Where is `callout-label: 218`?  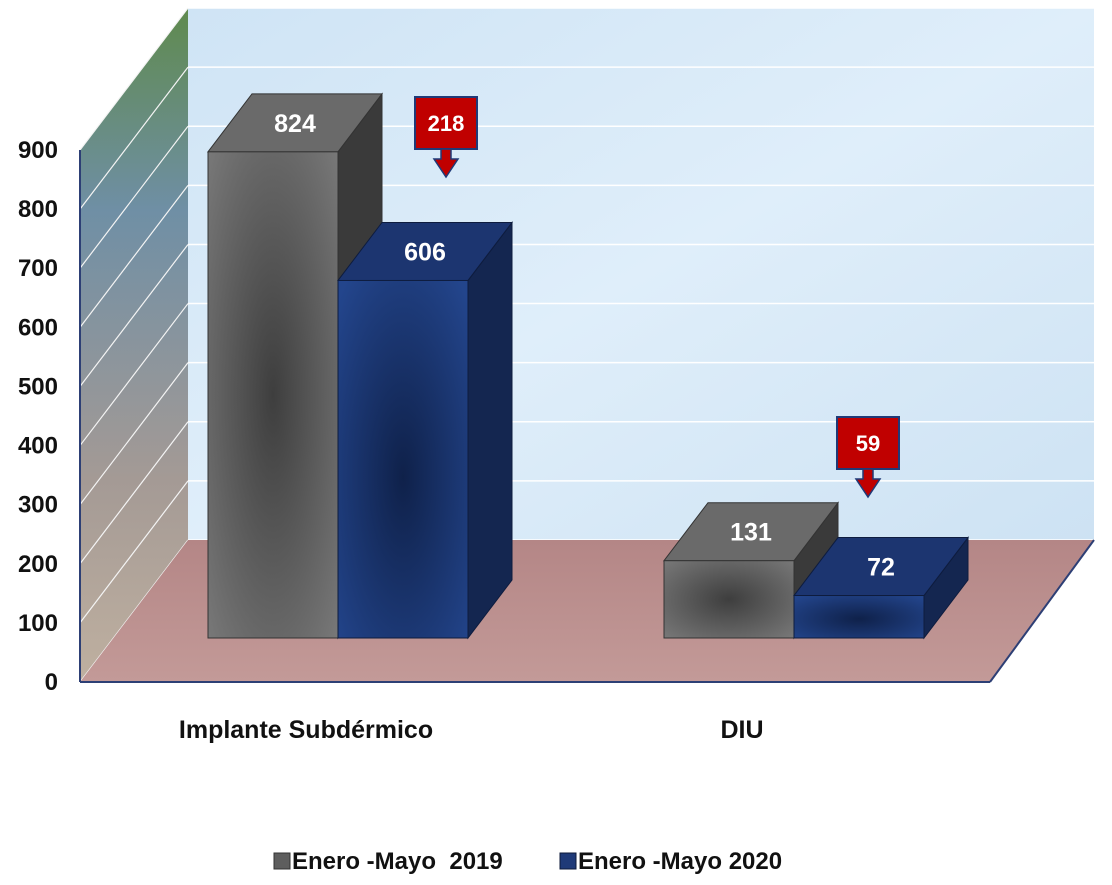 callout-label: 218 is located at coordinates (446, 123).